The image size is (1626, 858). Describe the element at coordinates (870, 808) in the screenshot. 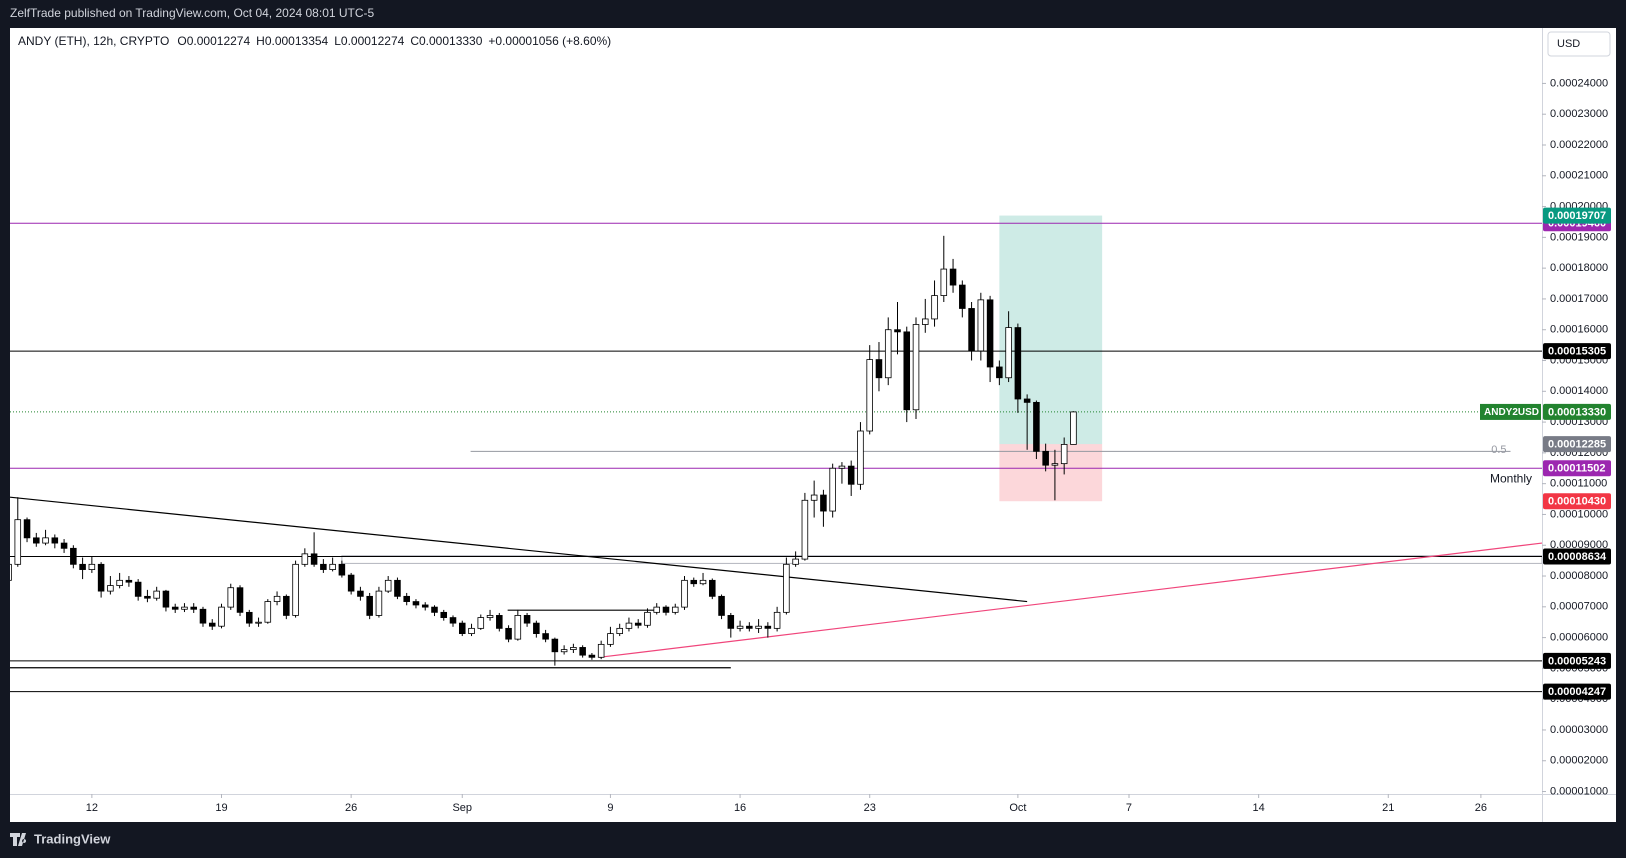

I see `x-tick-label: 23` at that location.